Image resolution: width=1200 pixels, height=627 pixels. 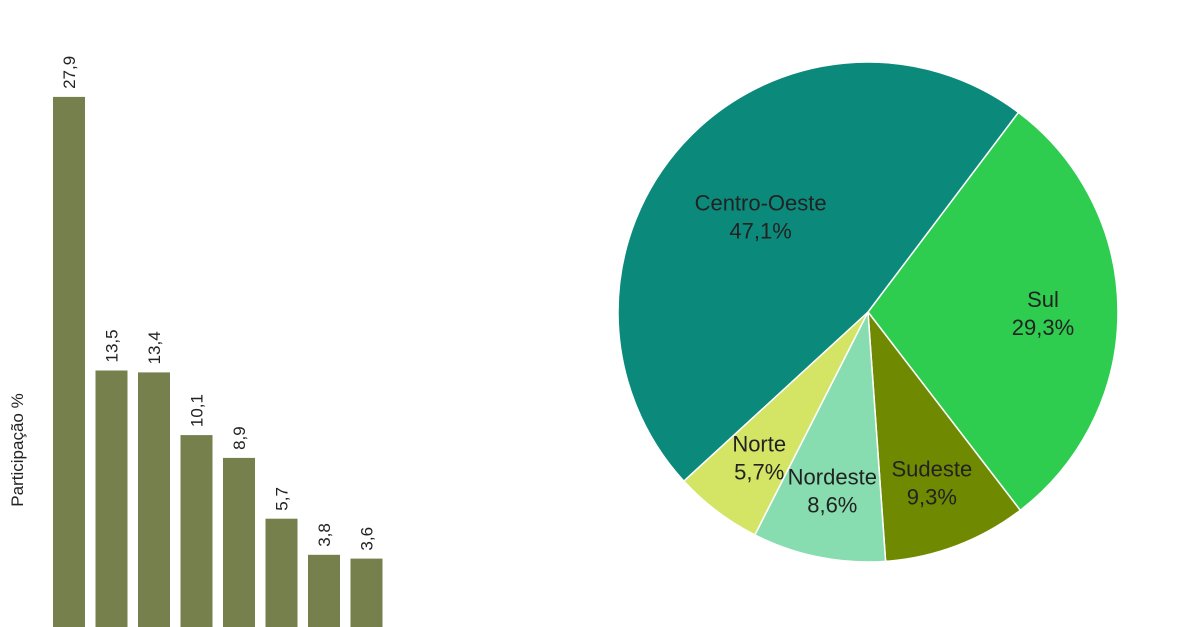 What do you see at coordinates (1043, 327) in the screenshot?
I see `pie-slice-value-label: 29,3%` at bounding box center [1043, 327].